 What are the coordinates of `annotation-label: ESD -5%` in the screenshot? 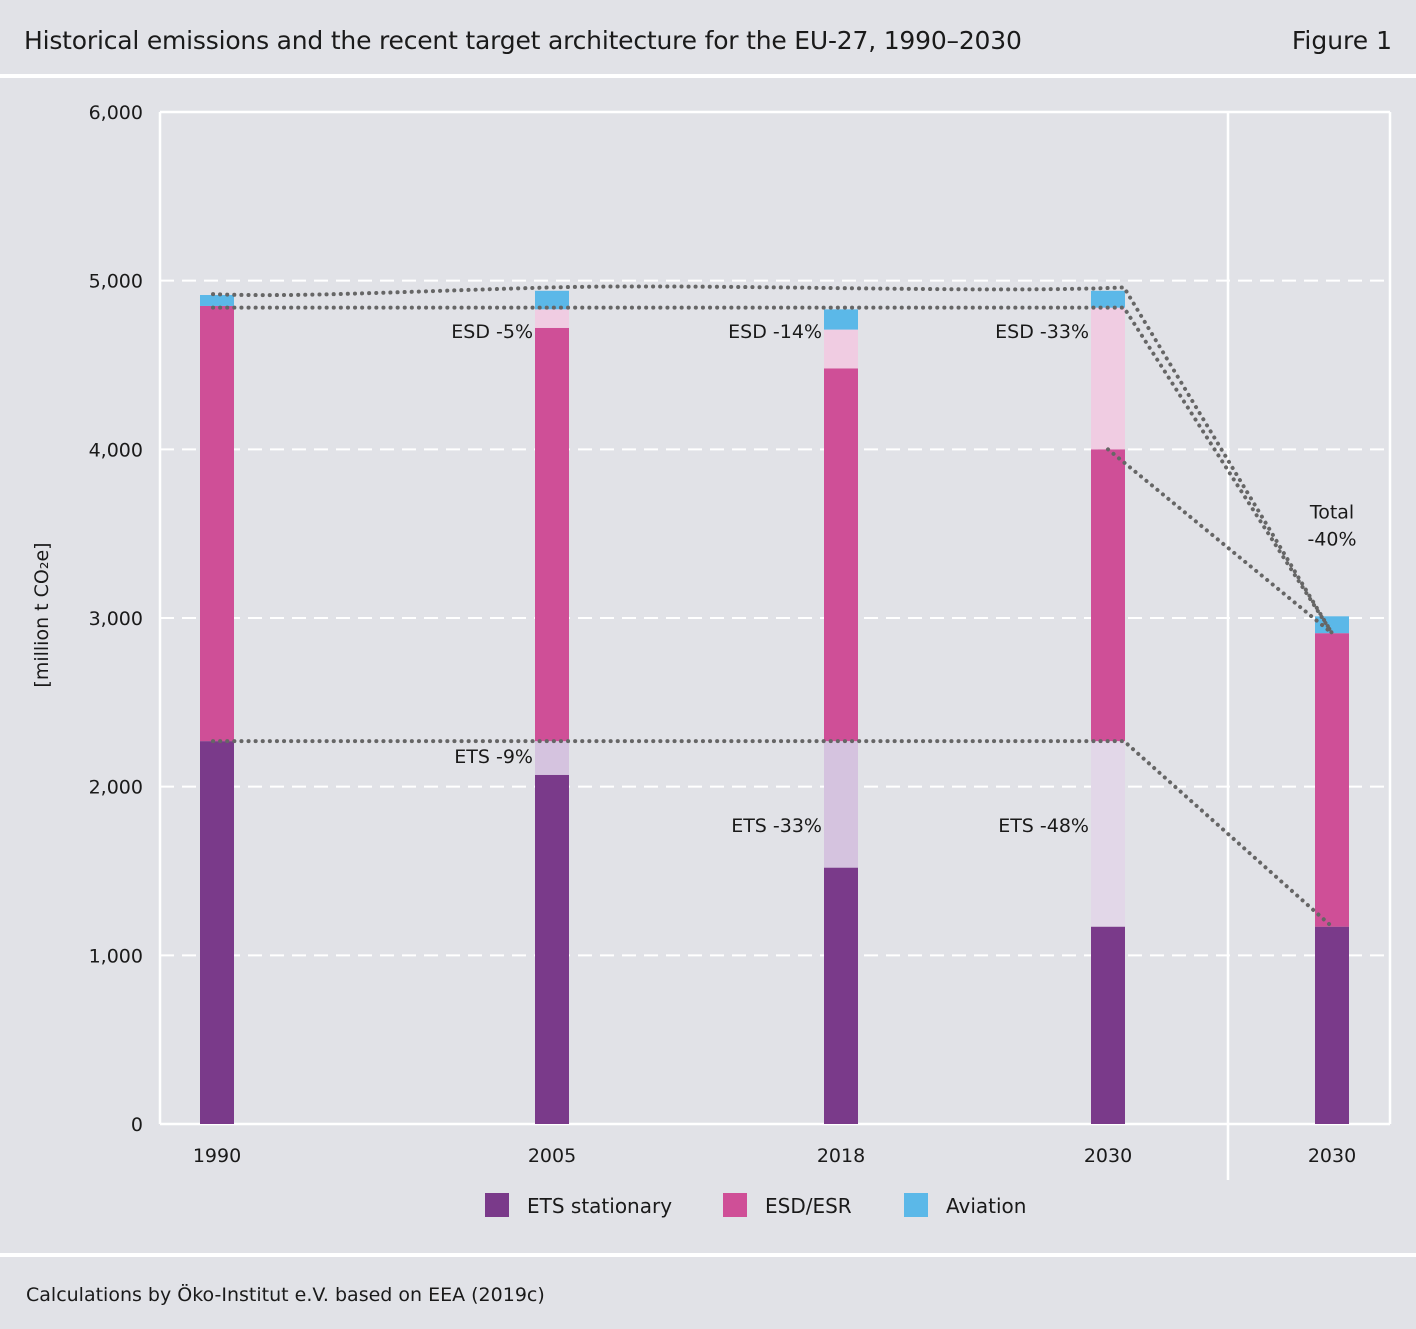 It's located at (492, 332).